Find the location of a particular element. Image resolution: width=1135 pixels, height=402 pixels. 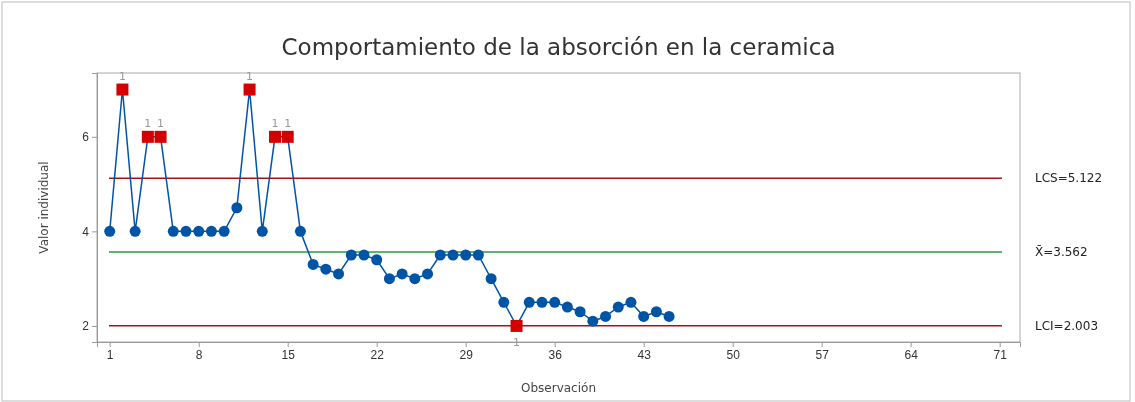

x-tick-label: 57 is located at coordinates (822, 354).